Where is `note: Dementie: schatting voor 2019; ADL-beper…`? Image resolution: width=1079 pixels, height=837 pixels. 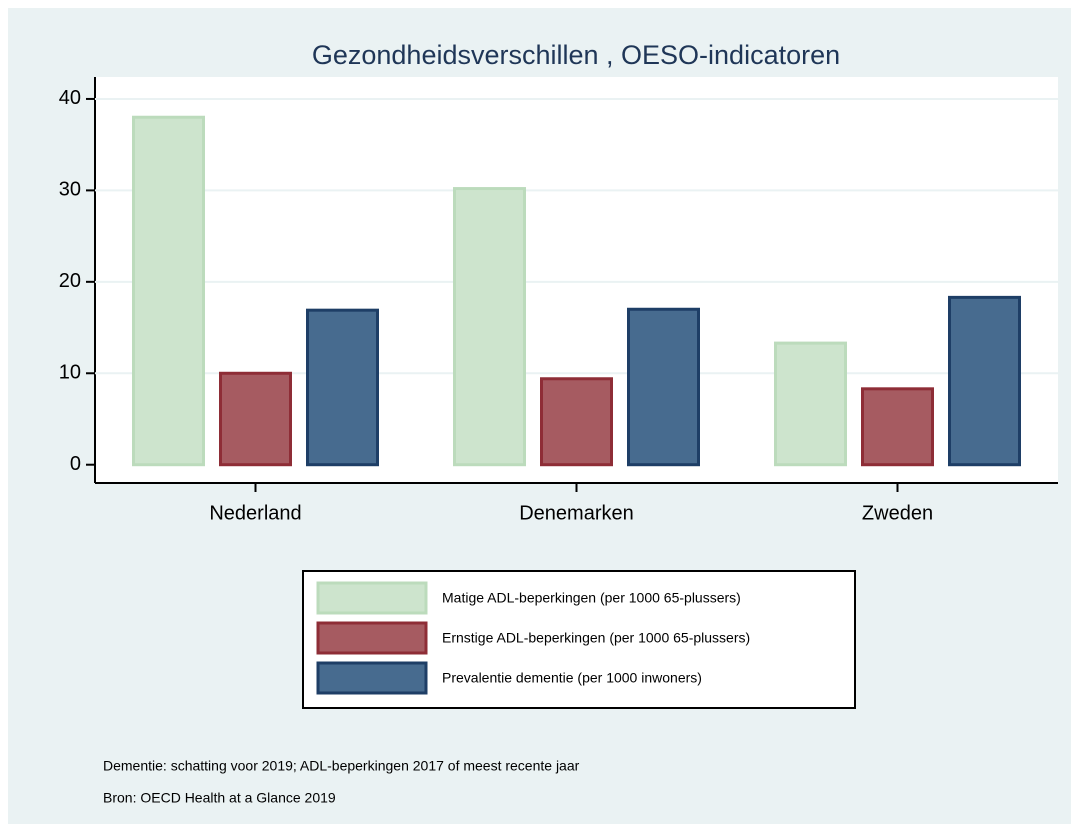
note: Dementie: schatting voor 2019; ADL-beper… is located at coordinates (341, 766).